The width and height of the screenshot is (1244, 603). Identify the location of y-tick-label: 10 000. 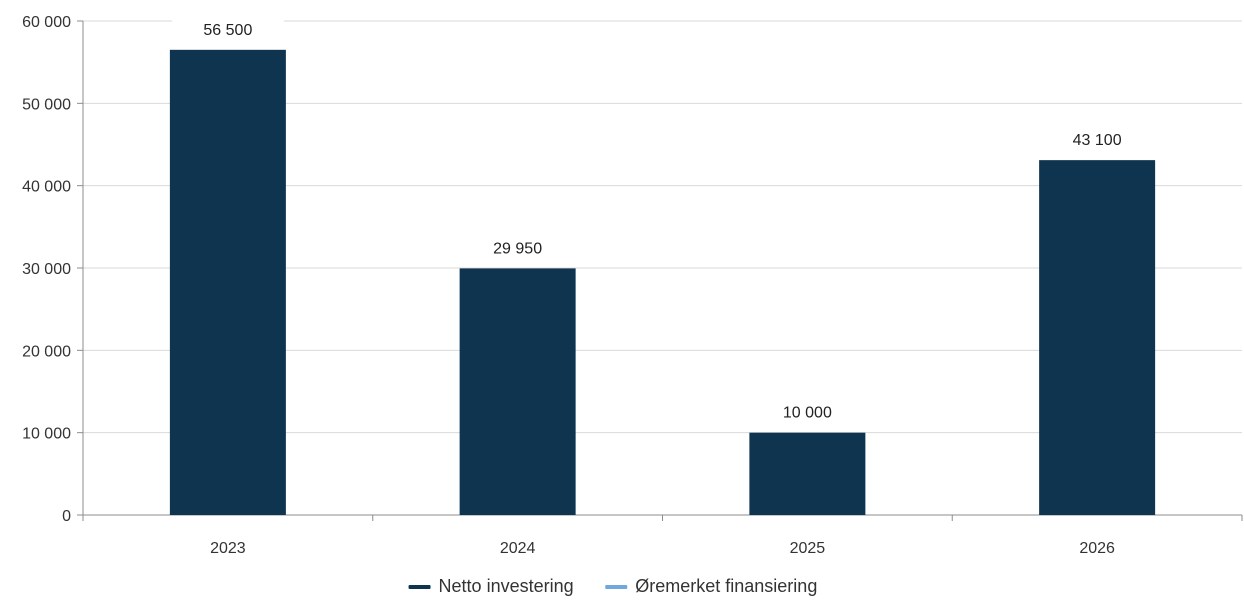
(46, 434).